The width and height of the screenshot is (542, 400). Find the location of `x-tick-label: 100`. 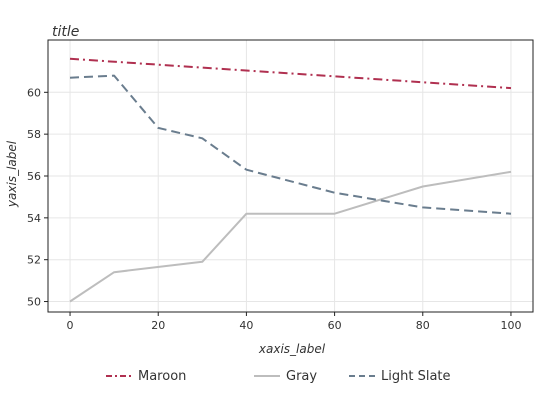

x-tick-label: 100 is located at coordinates (510, 325).